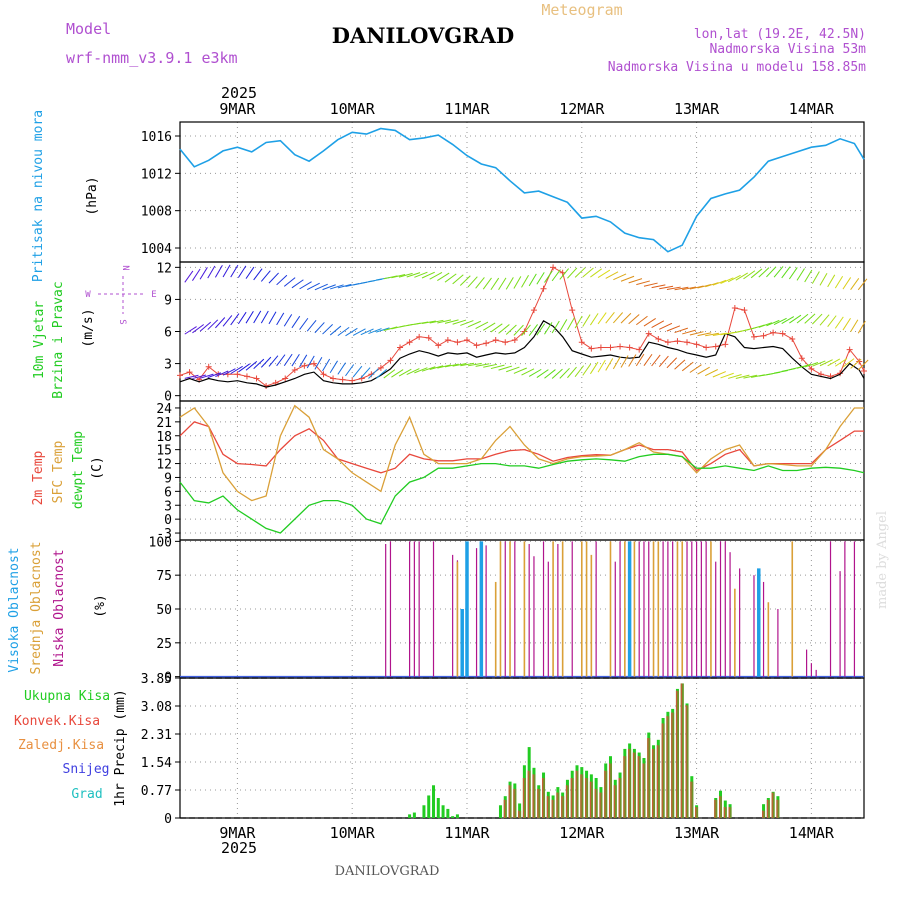  What do you see at coordinates (164, 268) in the screenshot?
I see `y-tick-label: 12` at bounding box center [164, 268].